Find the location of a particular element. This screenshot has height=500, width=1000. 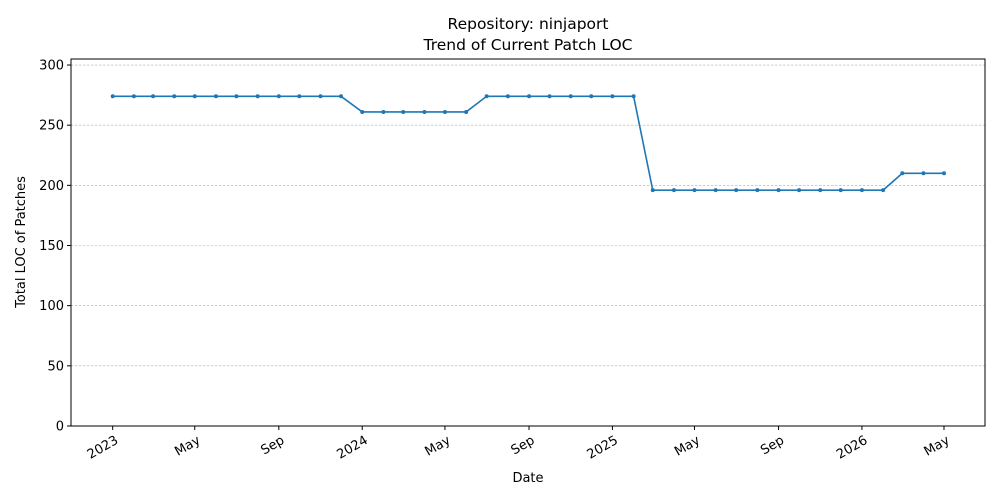

y-tick-label: 50 is located at coordinates (55, 366).